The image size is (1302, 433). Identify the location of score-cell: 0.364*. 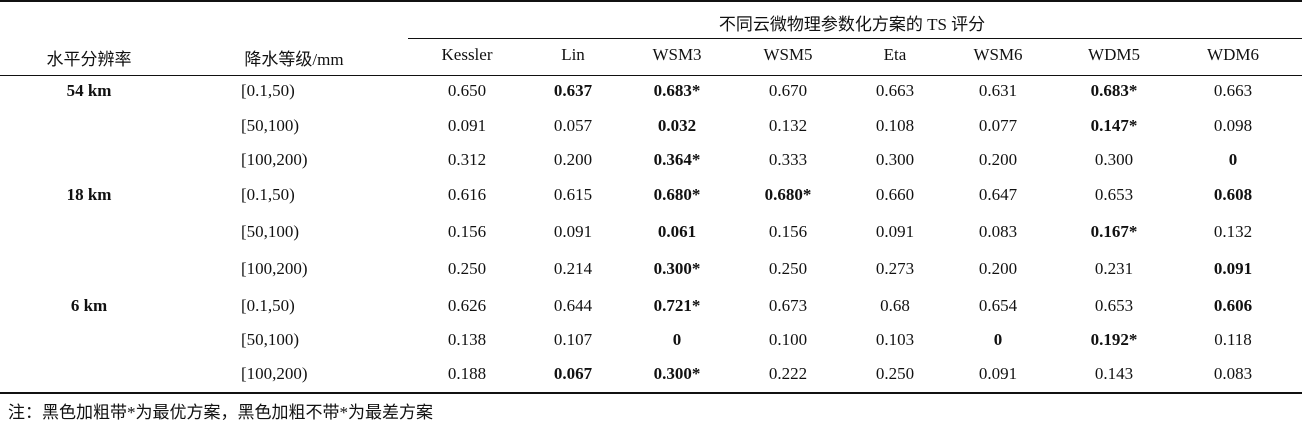
(677, 159).